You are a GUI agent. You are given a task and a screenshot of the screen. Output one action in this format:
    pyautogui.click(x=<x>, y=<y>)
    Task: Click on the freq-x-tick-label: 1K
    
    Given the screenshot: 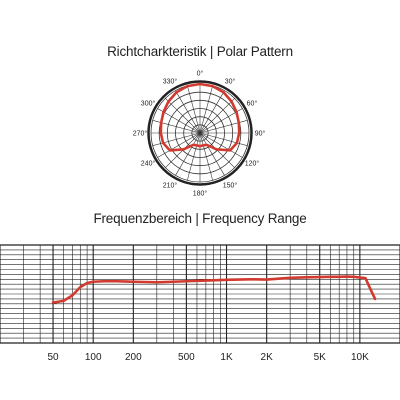 What is the action you would take?
    pyautogui.click(x=226, y=357)
    